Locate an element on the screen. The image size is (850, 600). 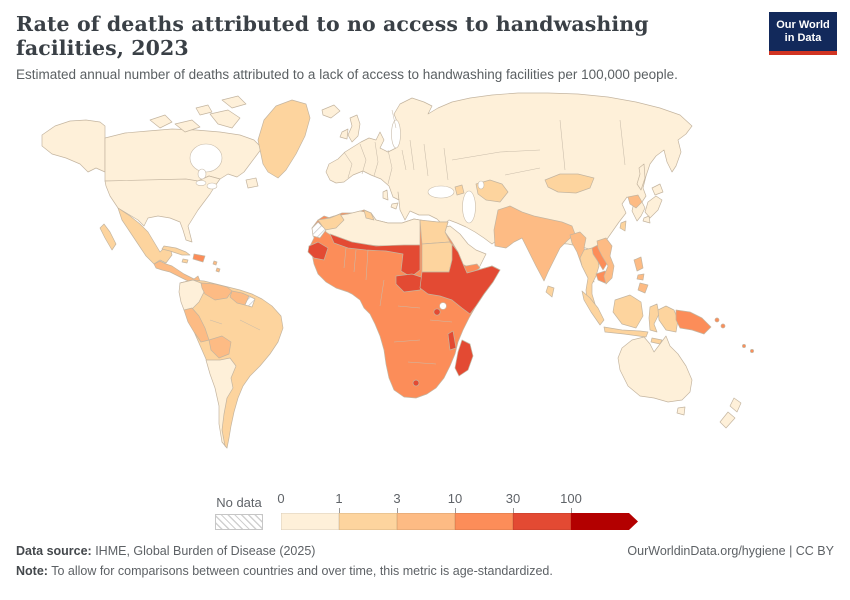
legend-no-data-label: No data is located at coordinates (239, 502).